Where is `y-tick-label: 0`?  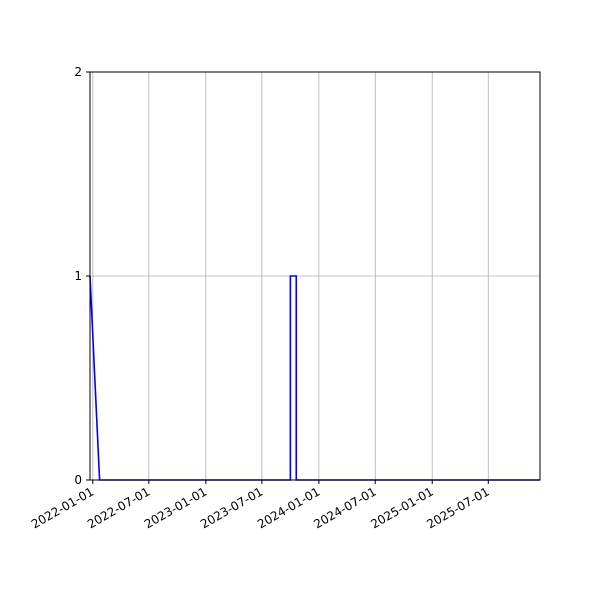
y-tick-label: 0 is located at coordinates (78, 480).